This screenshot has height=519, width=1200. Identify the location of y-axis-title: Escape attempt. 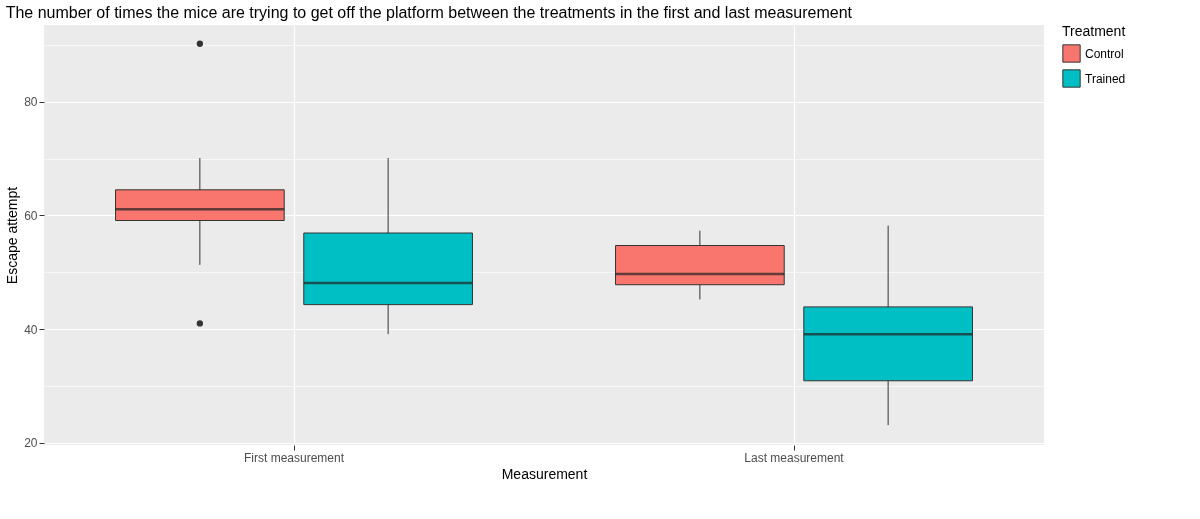
(12, 235).